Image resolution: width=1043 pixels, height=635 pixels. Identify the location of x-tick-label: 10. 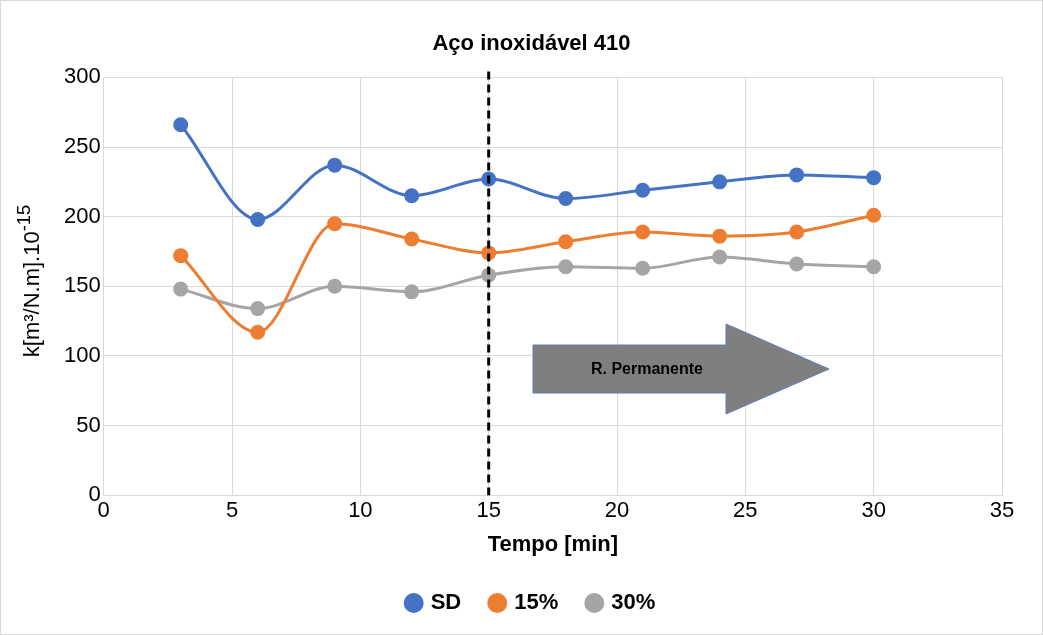
(360, 510).